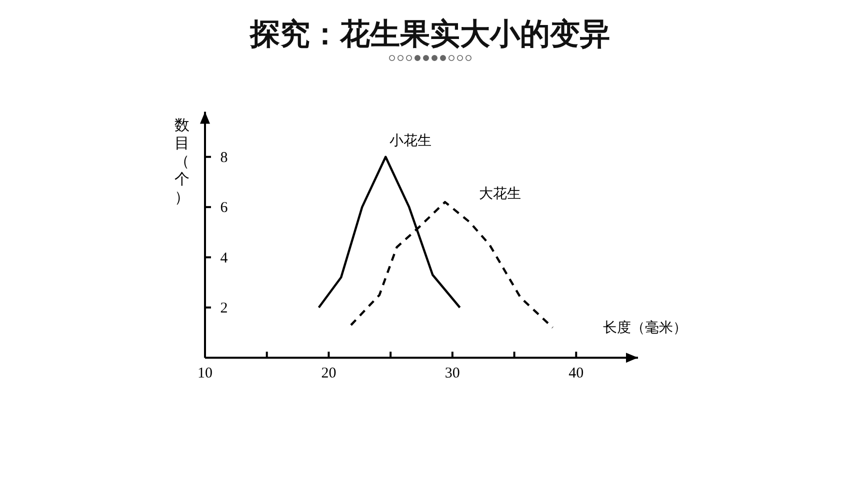 The image size is (860, 484). What do you see at coordinates (500, 194) in the screenshot?
I see `series-label: 大花生` at bounding box center [500, 194].